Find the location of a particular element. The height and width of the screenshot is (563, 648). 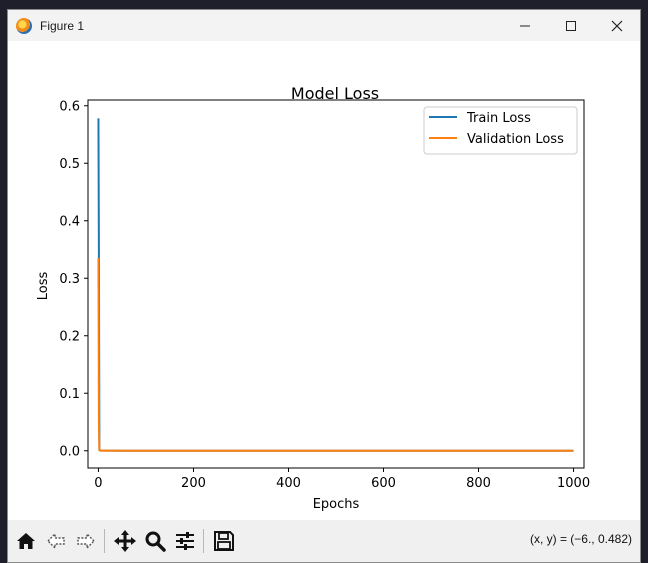

x-tick-label: 0 is located at coordinates (98, 483).